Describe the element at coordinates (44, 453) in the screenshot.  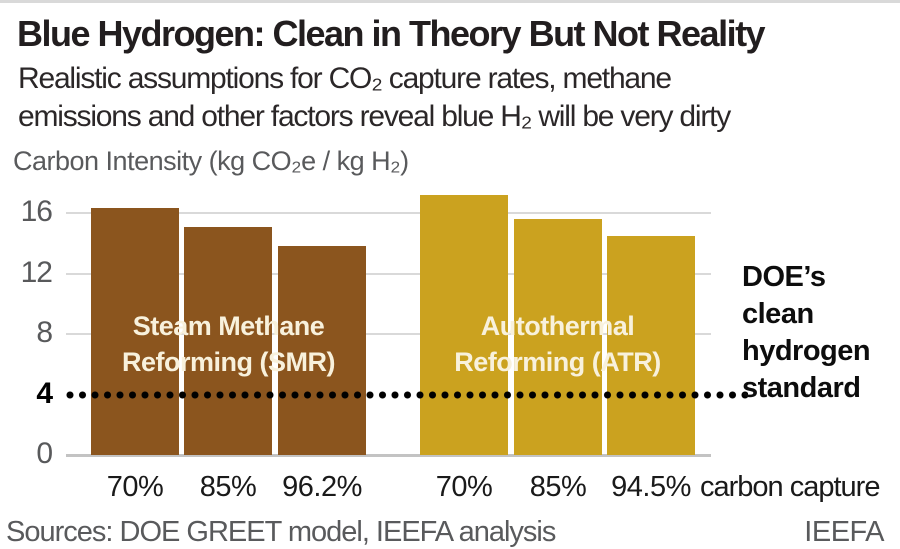
I see `y-tick-label-0: 0` at that location.